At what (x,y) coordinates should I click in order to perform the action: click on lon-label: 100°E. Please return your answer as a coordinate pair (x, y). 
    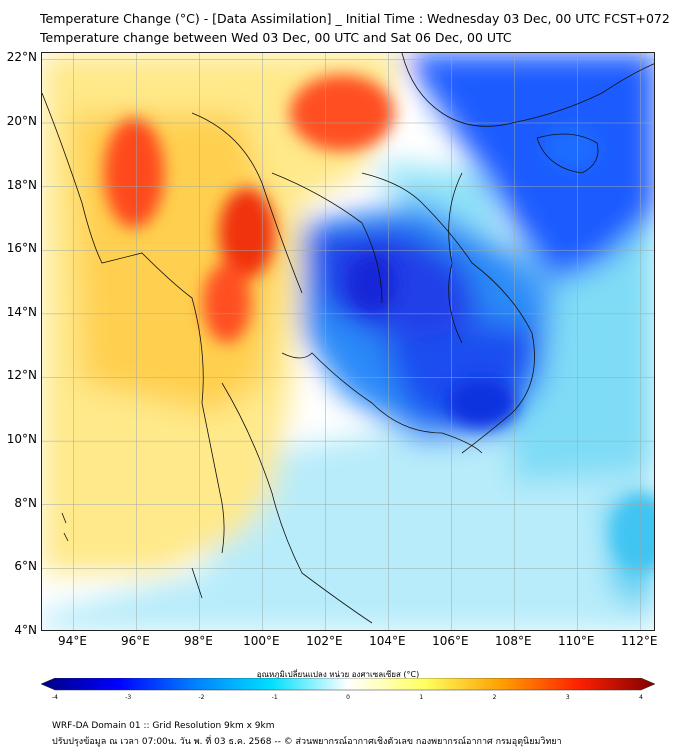
    Looking at the image, I should click on (261, 641).